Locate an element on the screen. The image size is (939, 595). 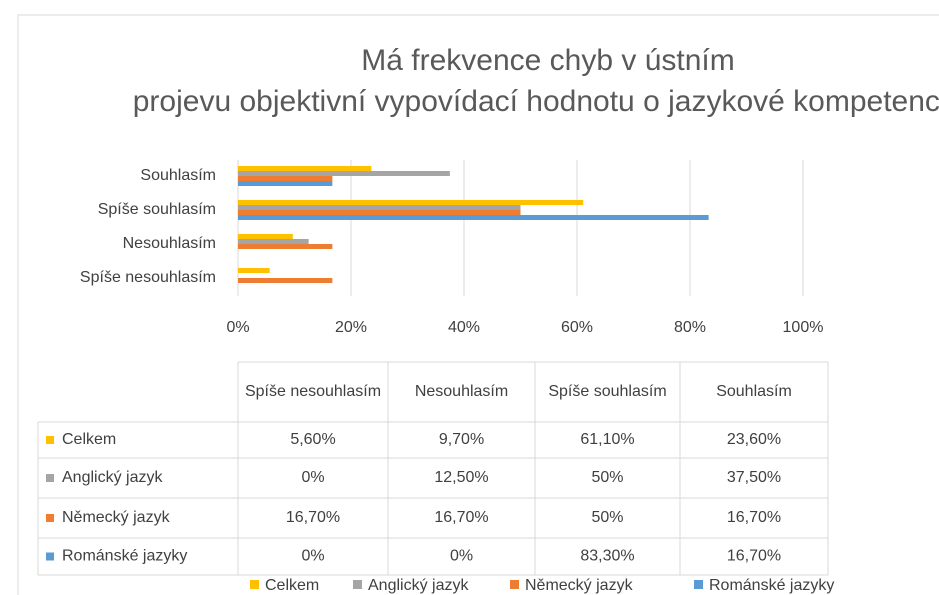
legend-label: Celkem is located at coordinates (292, 585).